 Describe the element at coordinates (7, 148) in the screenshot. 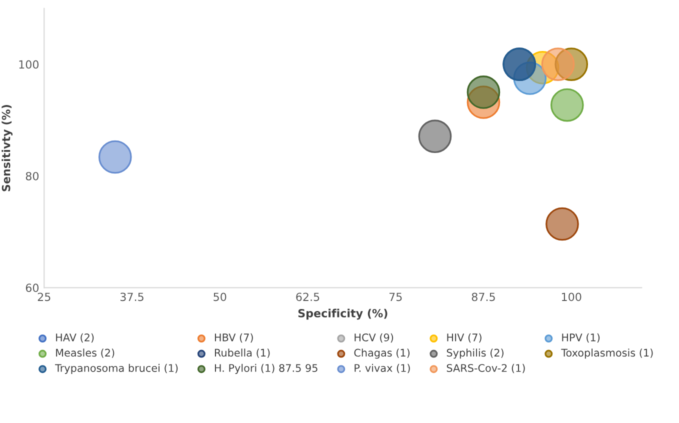

I see `y-axis-title: Sensitivty (%)` at that location.